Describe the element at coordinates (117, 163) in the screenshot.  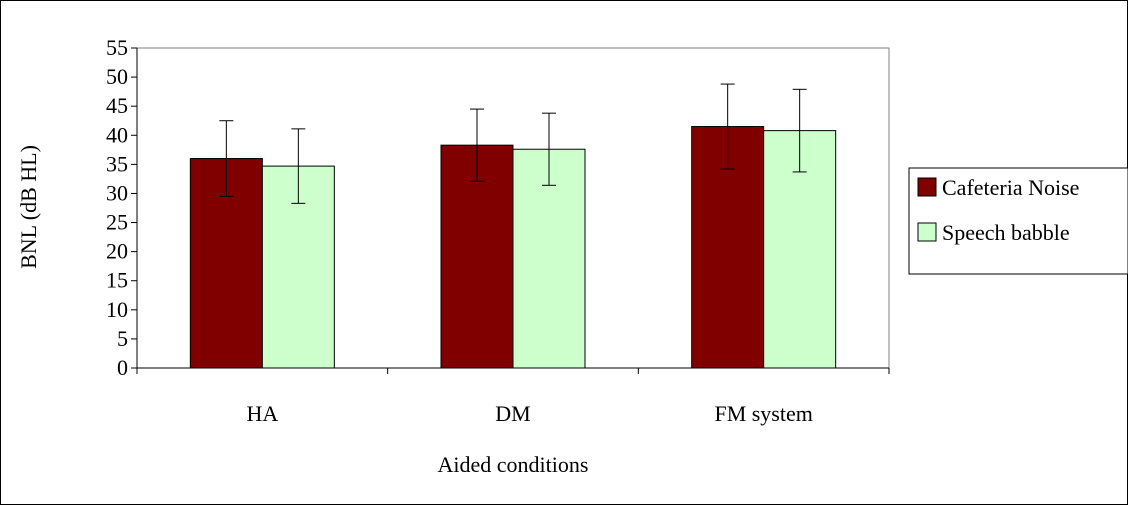
I see `y-tick-label: 35` at that location.